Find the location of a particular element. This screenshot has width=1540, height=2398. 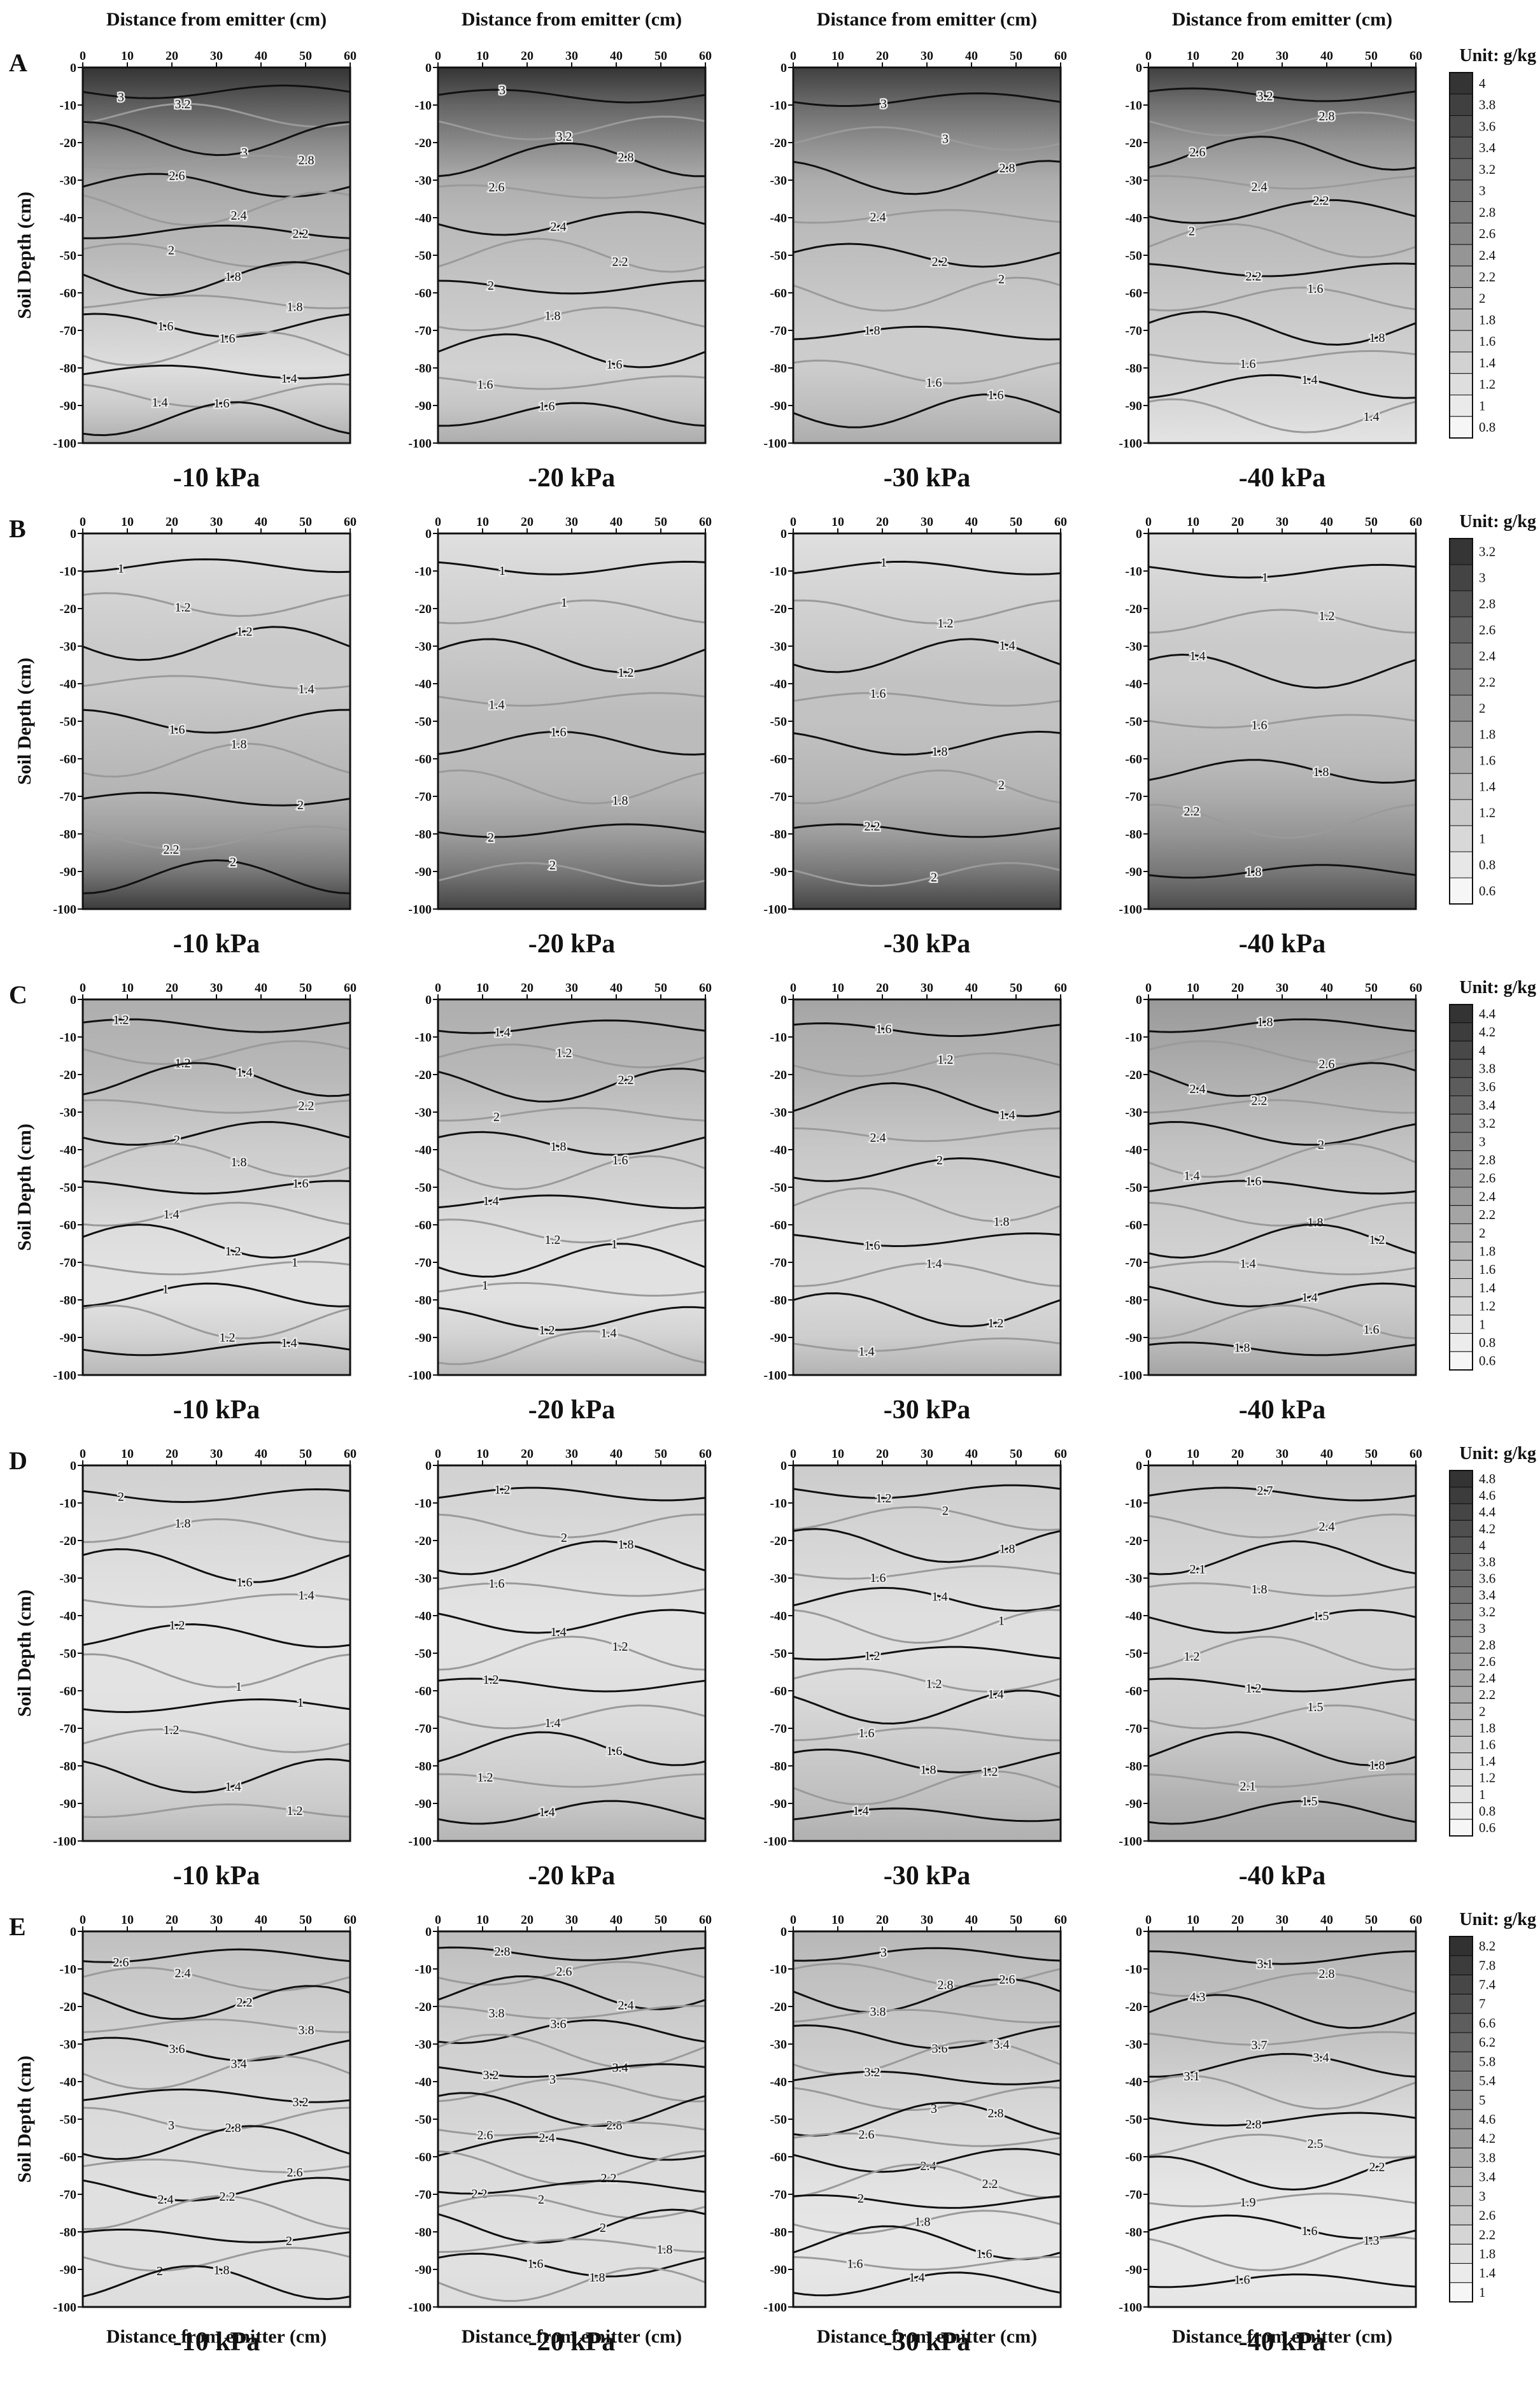

contour-label: 2.2 is located at coordinates (245, 2003).